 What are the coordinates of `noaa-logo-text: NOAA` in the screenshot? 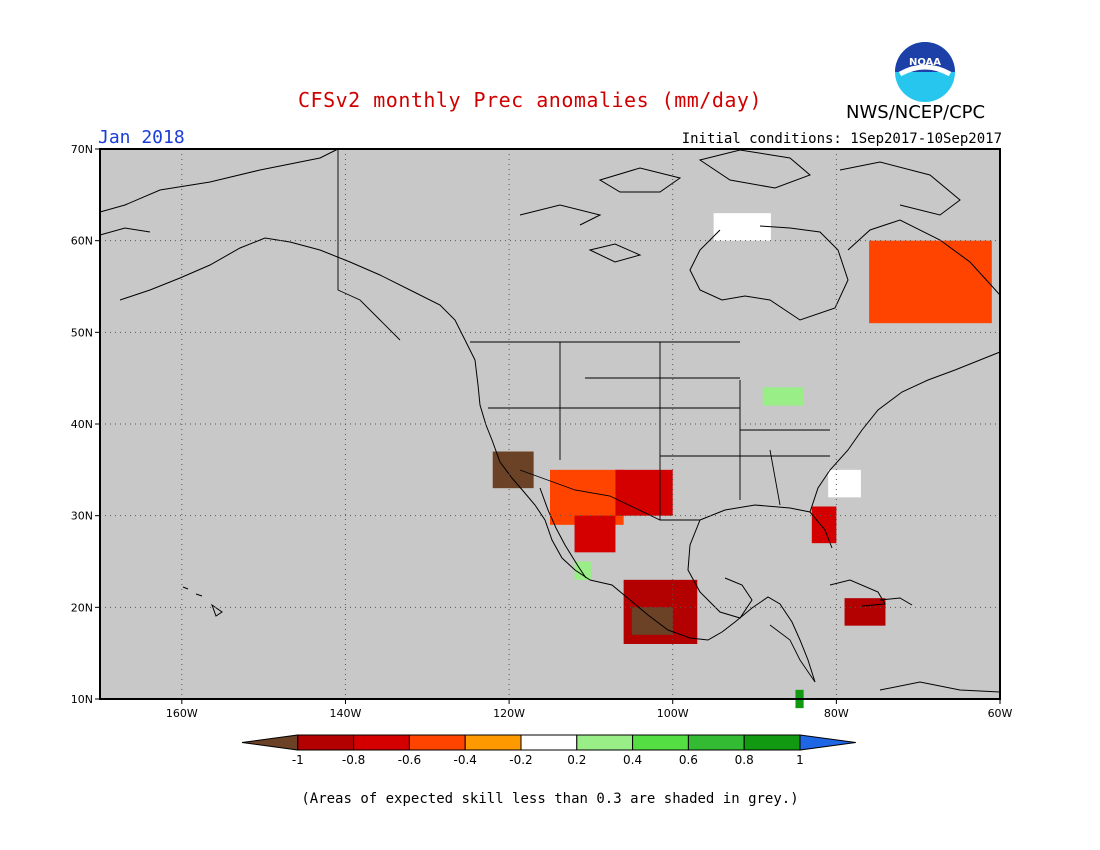 It's located at (925, 62).